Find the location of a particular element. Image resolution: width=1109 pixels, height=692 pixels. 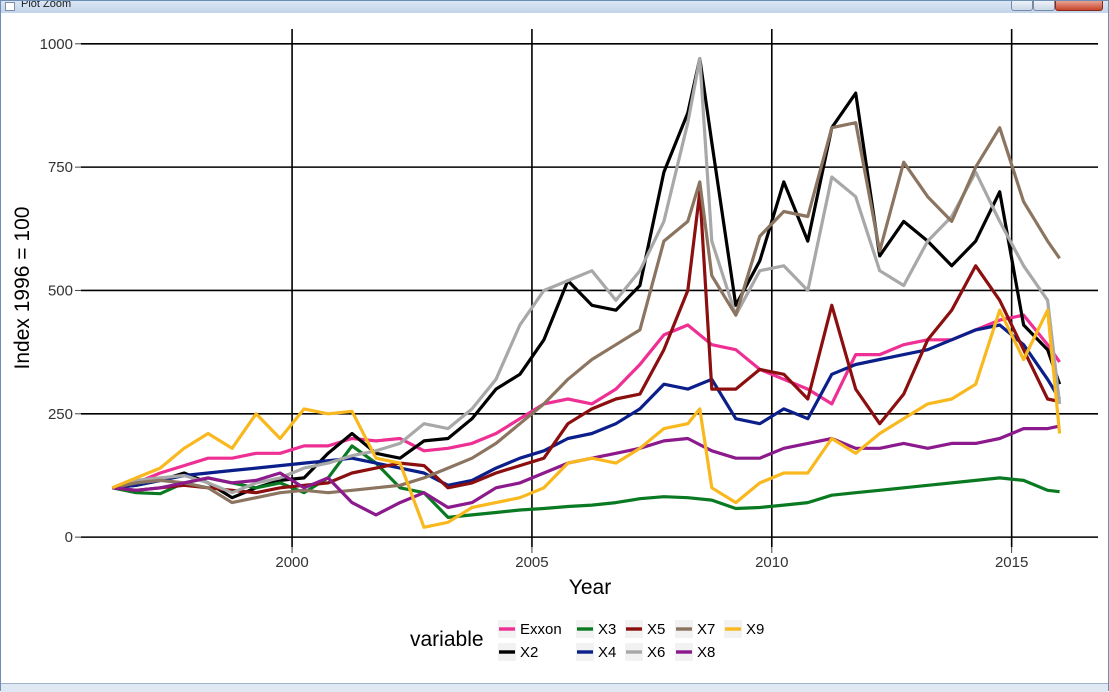

legend-label-x4: X4 is located at coordinates (607, 652).